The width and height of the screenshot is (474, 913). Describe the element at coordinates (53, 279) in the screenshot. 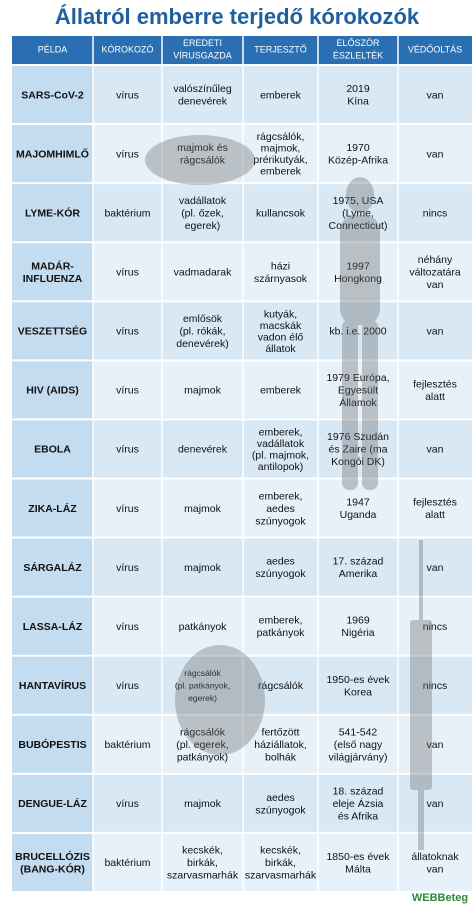

I see `example-cell: INFLUENZA` at that location.